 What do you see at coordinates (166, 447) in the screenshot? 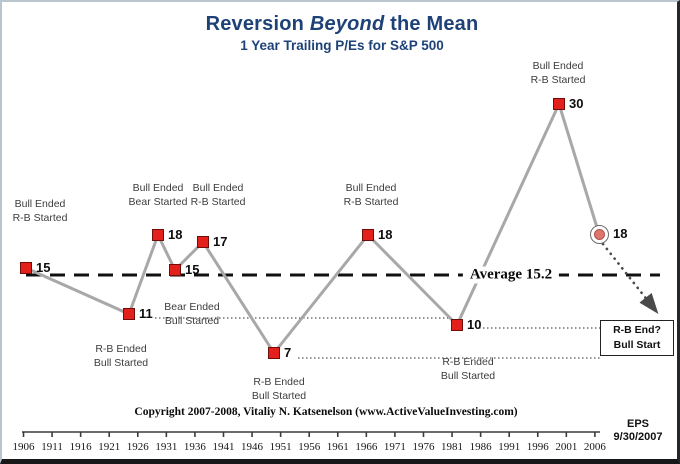
I see `year-tick-label: 1931` at bounding box center [166, 447].